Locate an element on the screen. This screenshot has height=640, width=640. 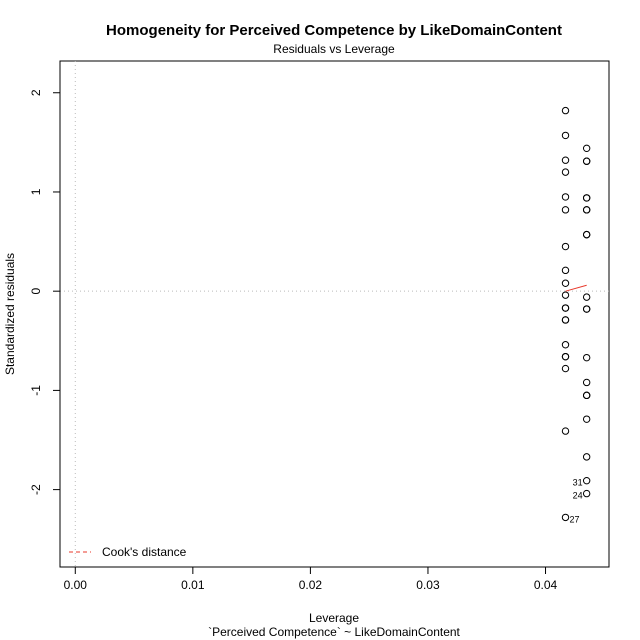
smooth-line-group is located at coordinates (576, 288).